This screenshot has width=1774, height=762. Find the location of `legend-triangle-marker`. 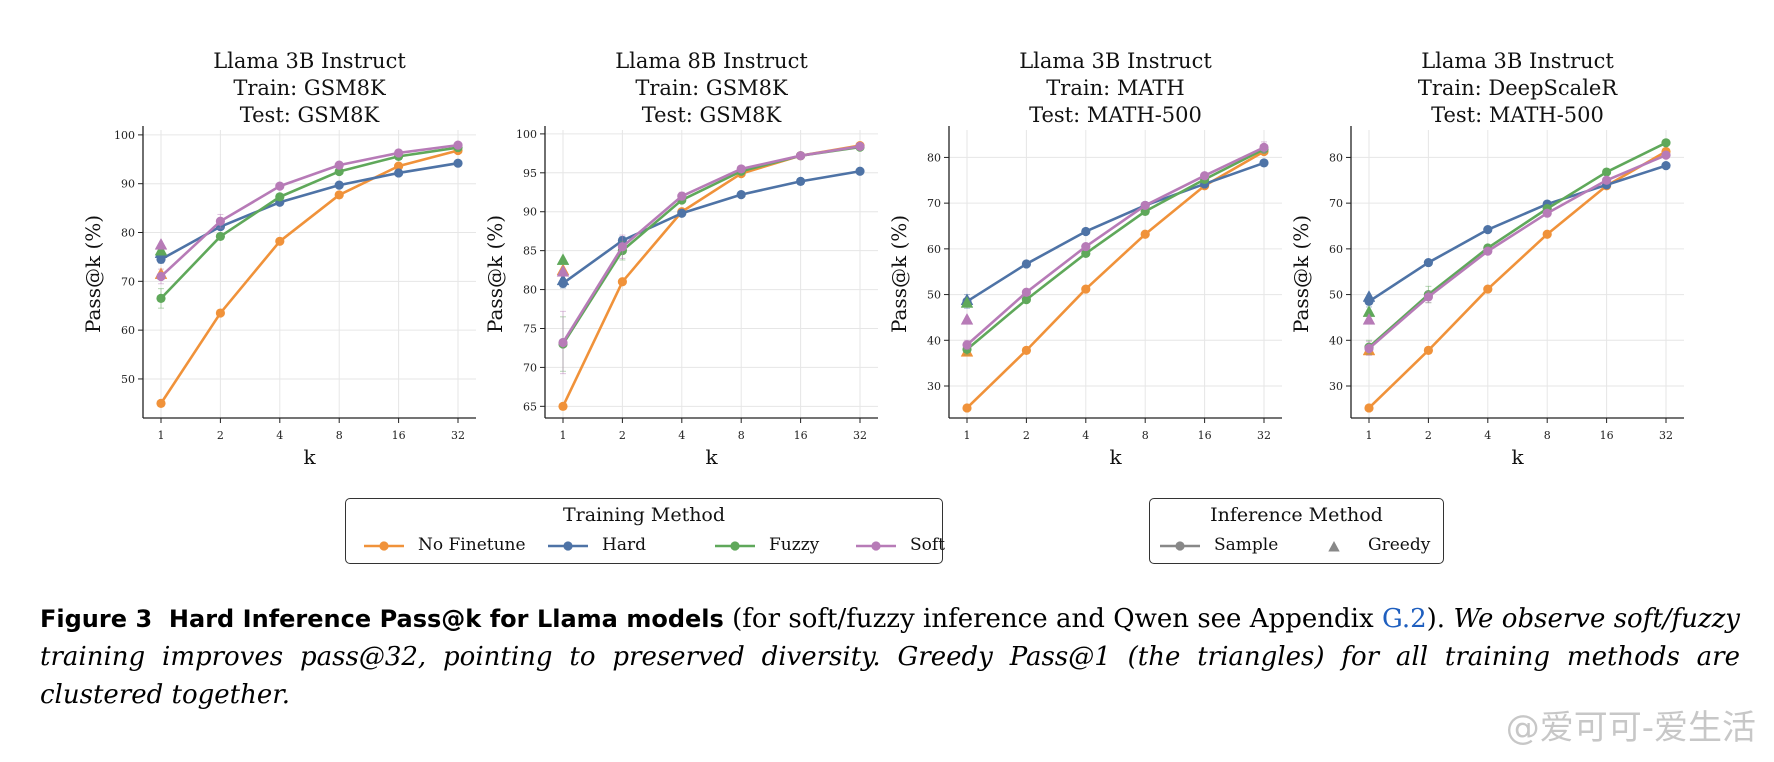

legend-triangle-marker is located at coordinates (1334, 546).